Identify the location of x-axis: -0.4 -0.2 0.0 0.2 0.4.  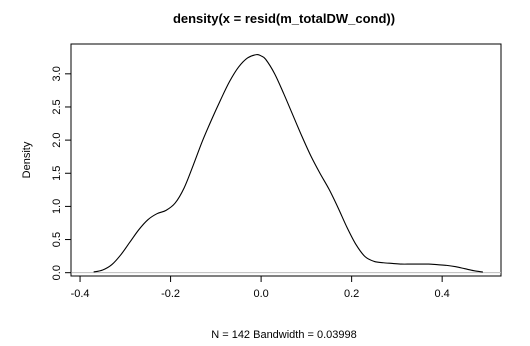
(260, 287).